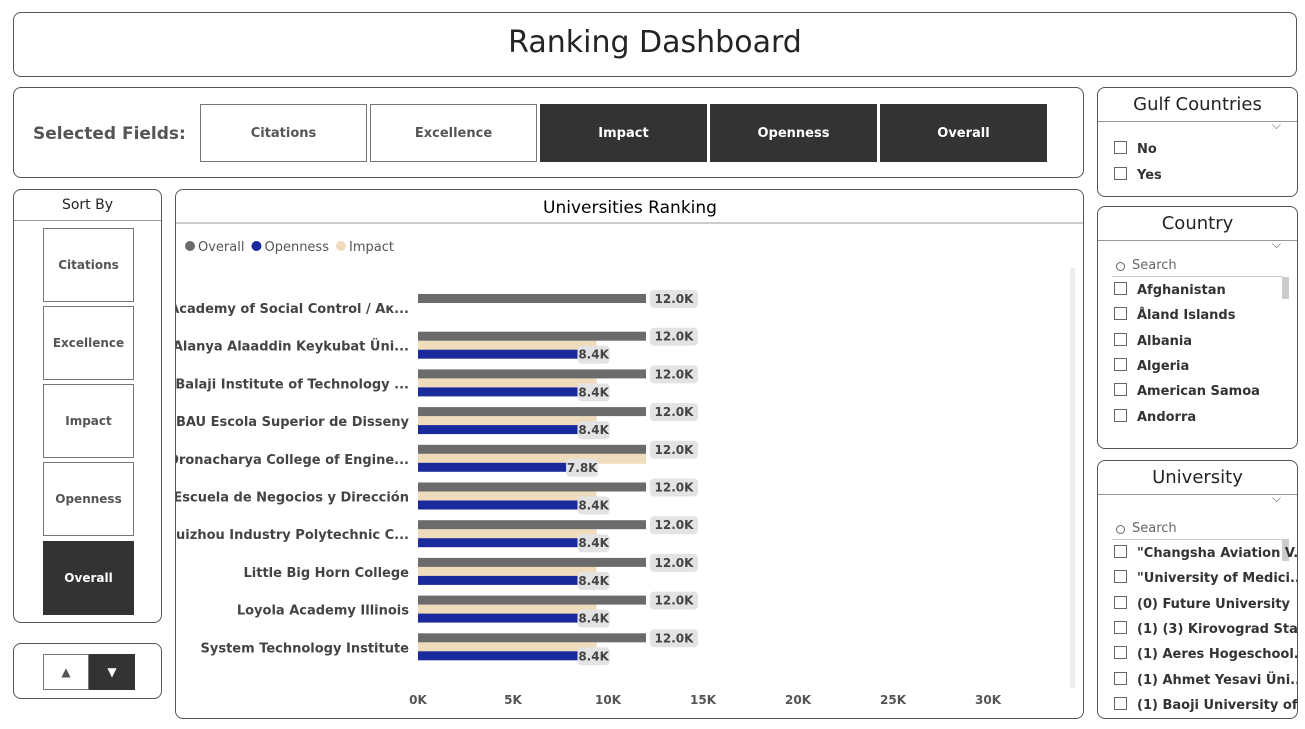 This screenshot has width=1305, height=729. I want to click on sort-button: Overall, so click(88, 578).